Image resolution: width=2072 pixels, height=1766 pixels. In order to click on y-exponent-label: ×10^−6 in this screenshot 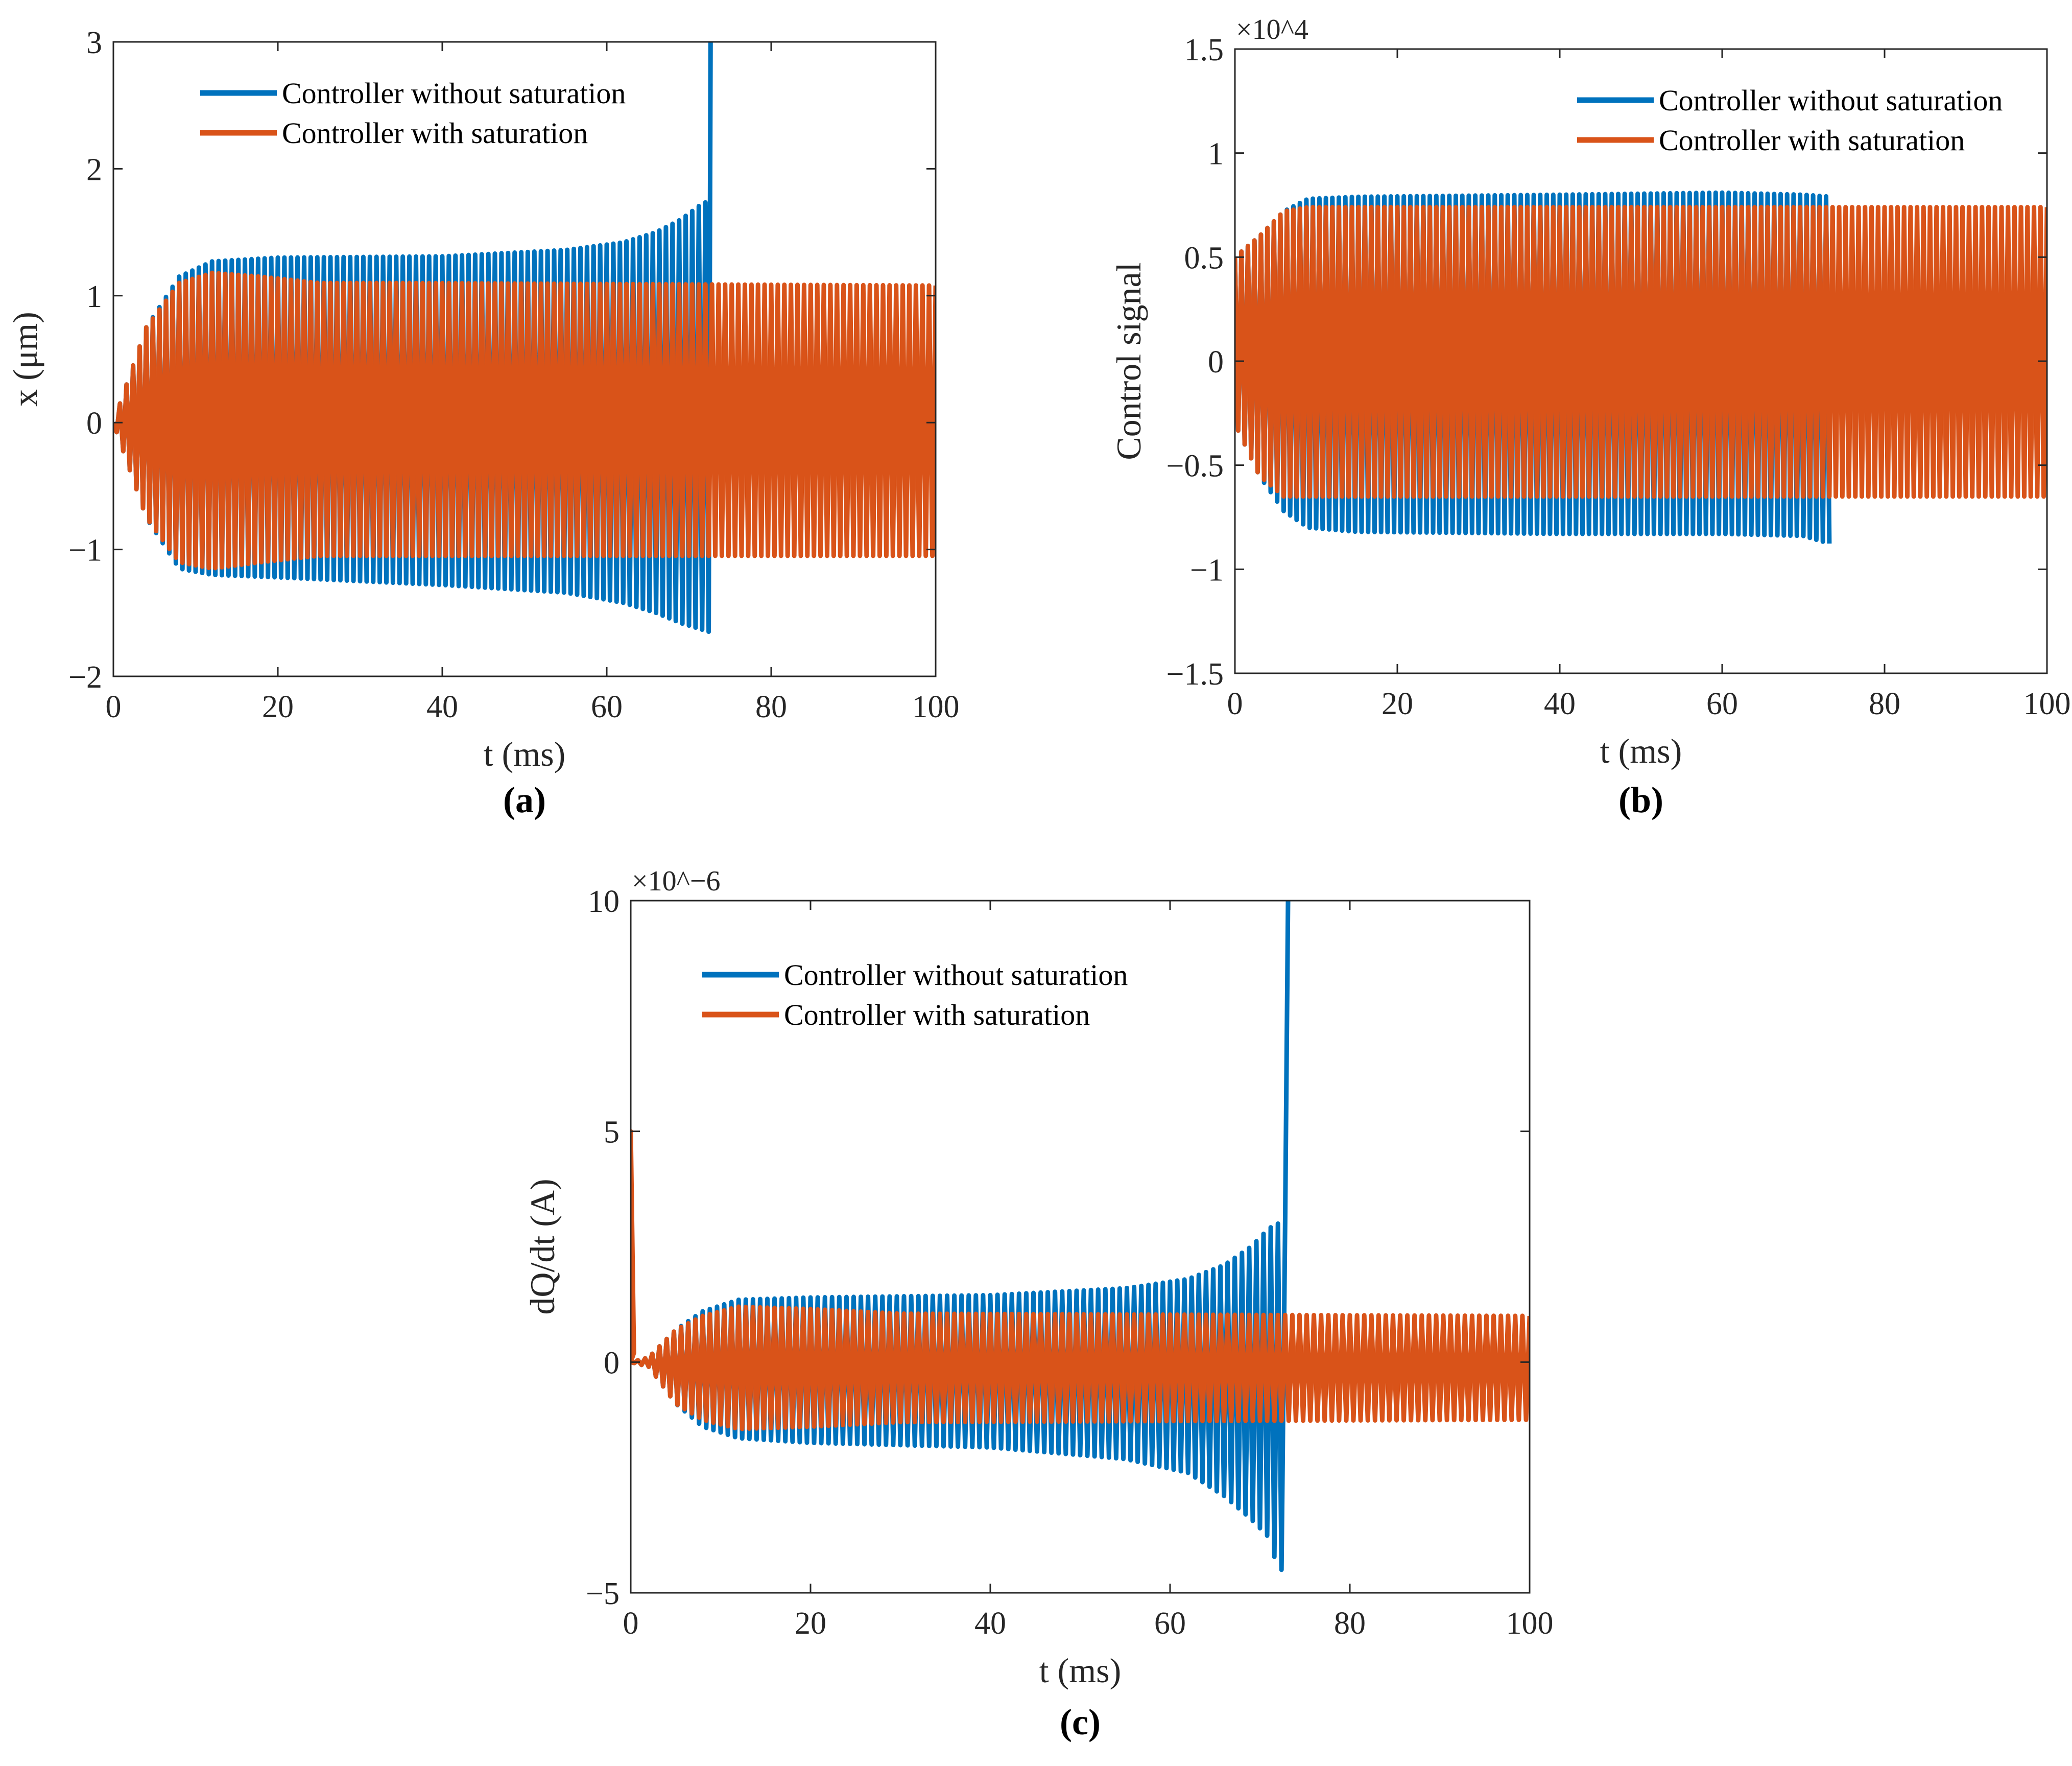, I will do `click(676, 881)`.